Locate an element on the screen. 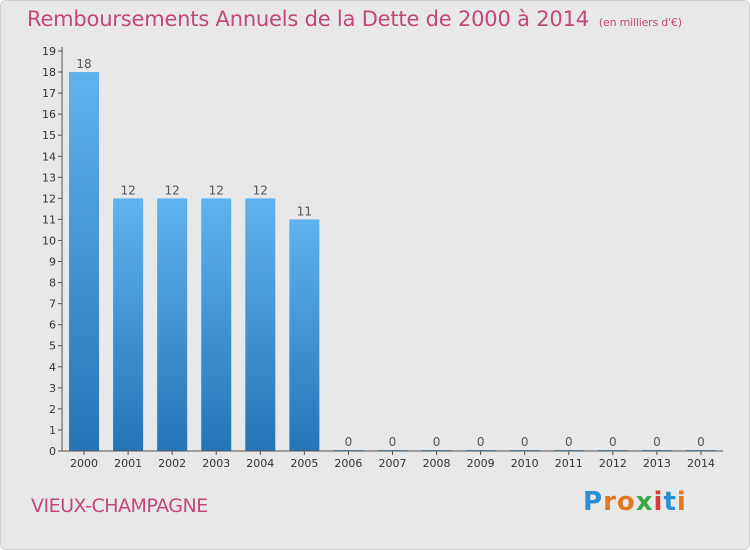  y-tick-label: 11 is located at coordinates (49, 219).